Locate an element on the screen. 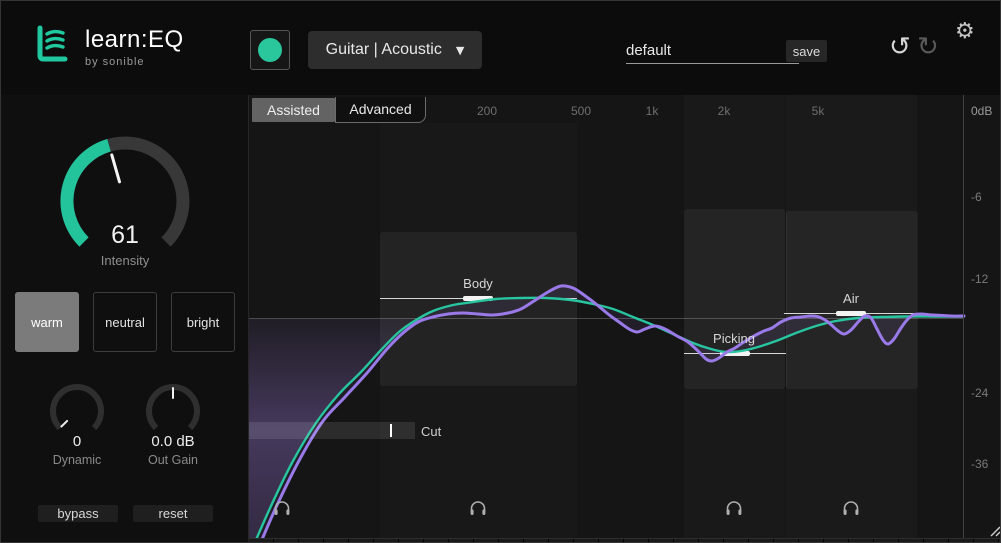  db-label-6: -6 is located at coordinates (976, 197).